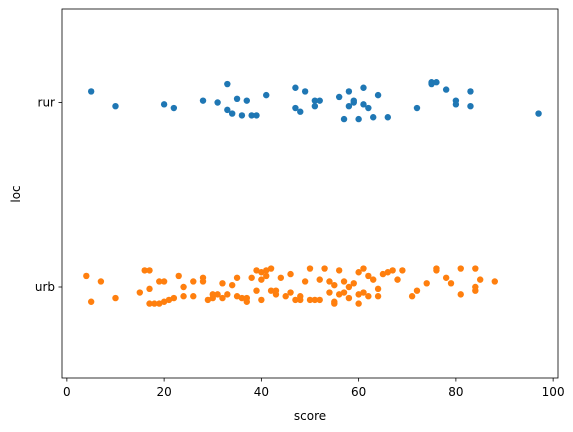 The image size is (573, 432). I want to click on x-axis-ticks: 0 20 40 60 80 100, so click(314, 388).